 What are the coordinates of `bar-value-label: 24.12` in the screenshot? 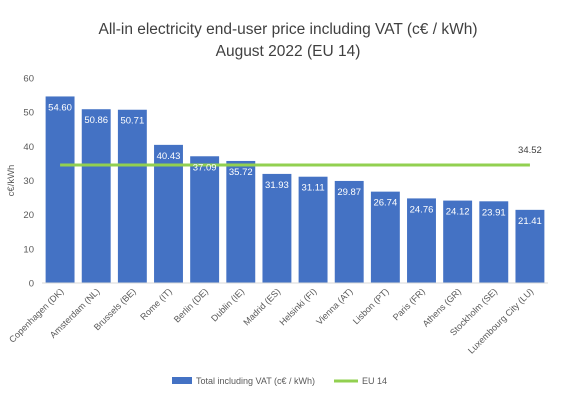 It's located at (458, 212).